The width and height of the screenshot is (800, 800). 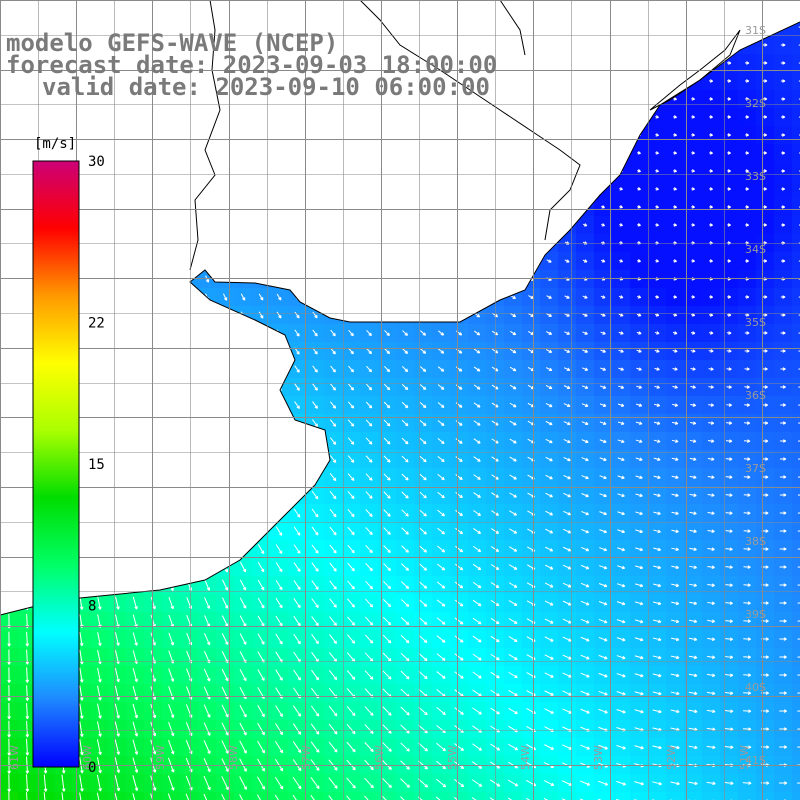 I want to click on longitude-label: 60W, so click(x=87, y=757).